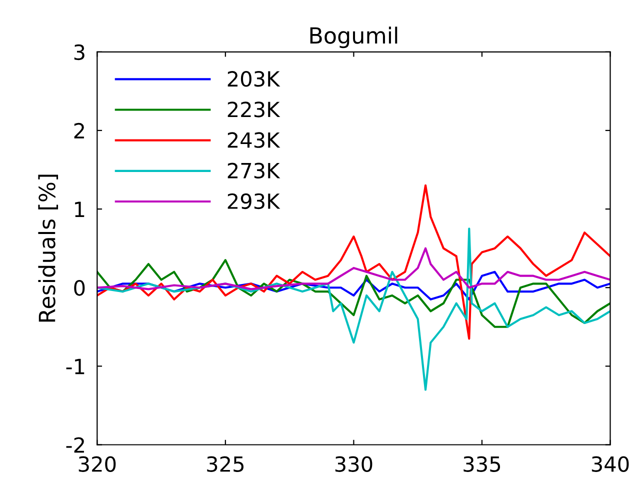 The image size is (635, 485). Describe the element at coordinates (482, 464) in the screenshot. I see `x-tick-label: 335` at that location.